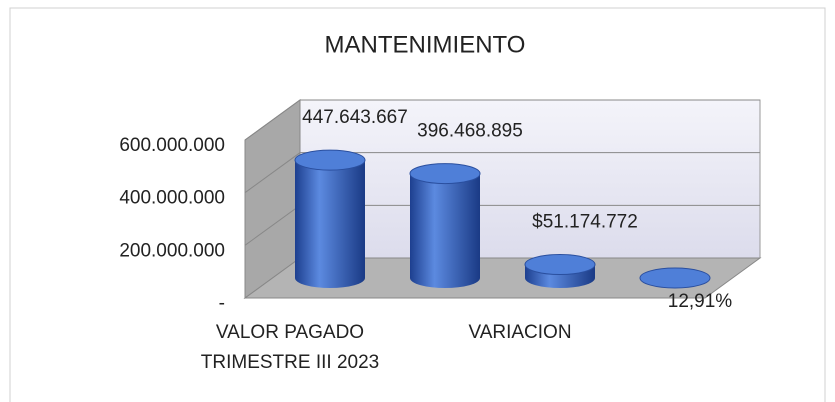 Image resolution: width=835 pixels, height=402 pixels. I want to click on data-label: 447.643.667, so click(355, 117).